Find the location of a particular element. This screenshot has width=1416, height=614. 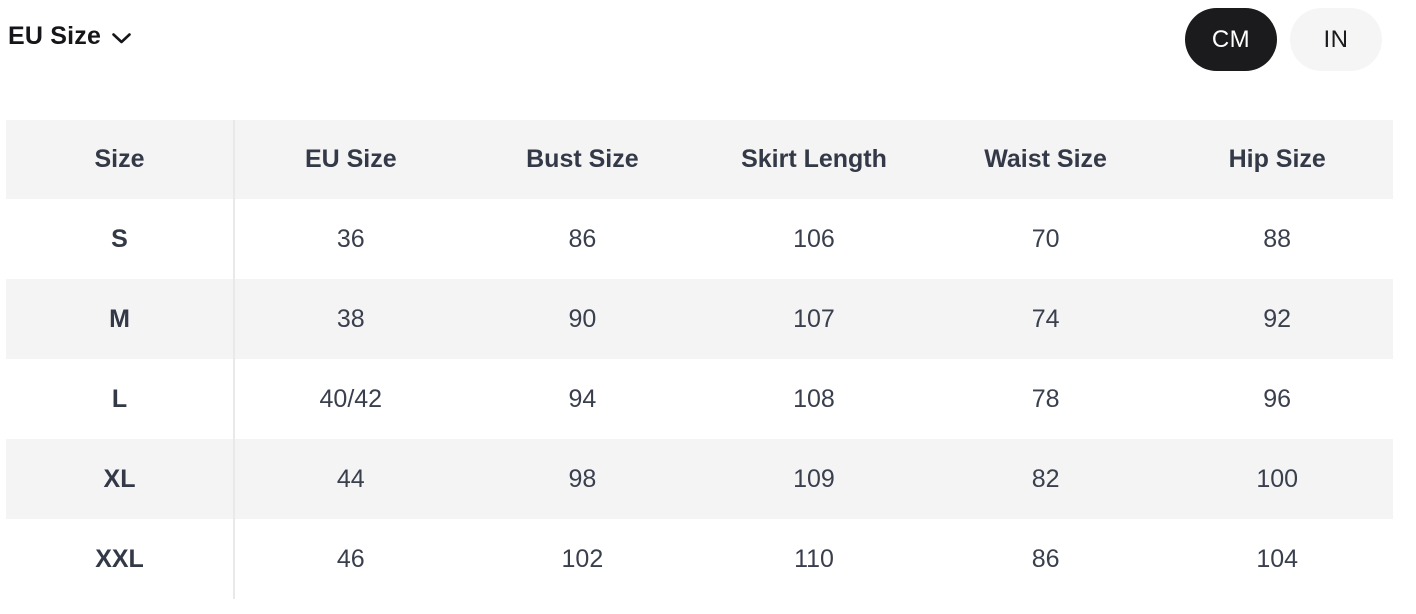

cell-s-bust-size: 86 is located at coordinates (582, 239).